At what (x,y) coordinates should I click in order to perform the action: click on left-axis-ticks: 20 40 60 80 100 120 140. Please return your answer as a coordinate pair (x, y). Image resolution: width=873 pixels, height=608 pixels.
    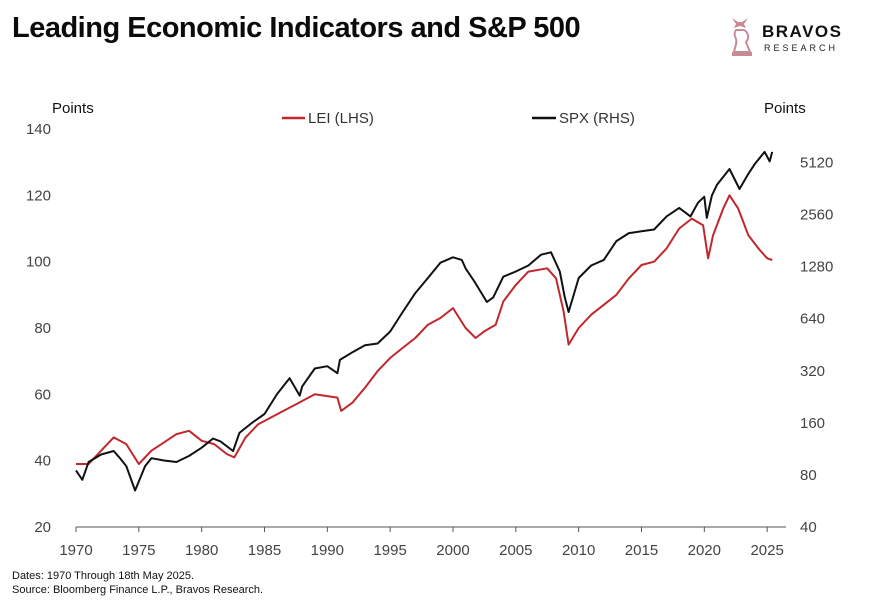
    Looking at the image, I should click on (38, 328).